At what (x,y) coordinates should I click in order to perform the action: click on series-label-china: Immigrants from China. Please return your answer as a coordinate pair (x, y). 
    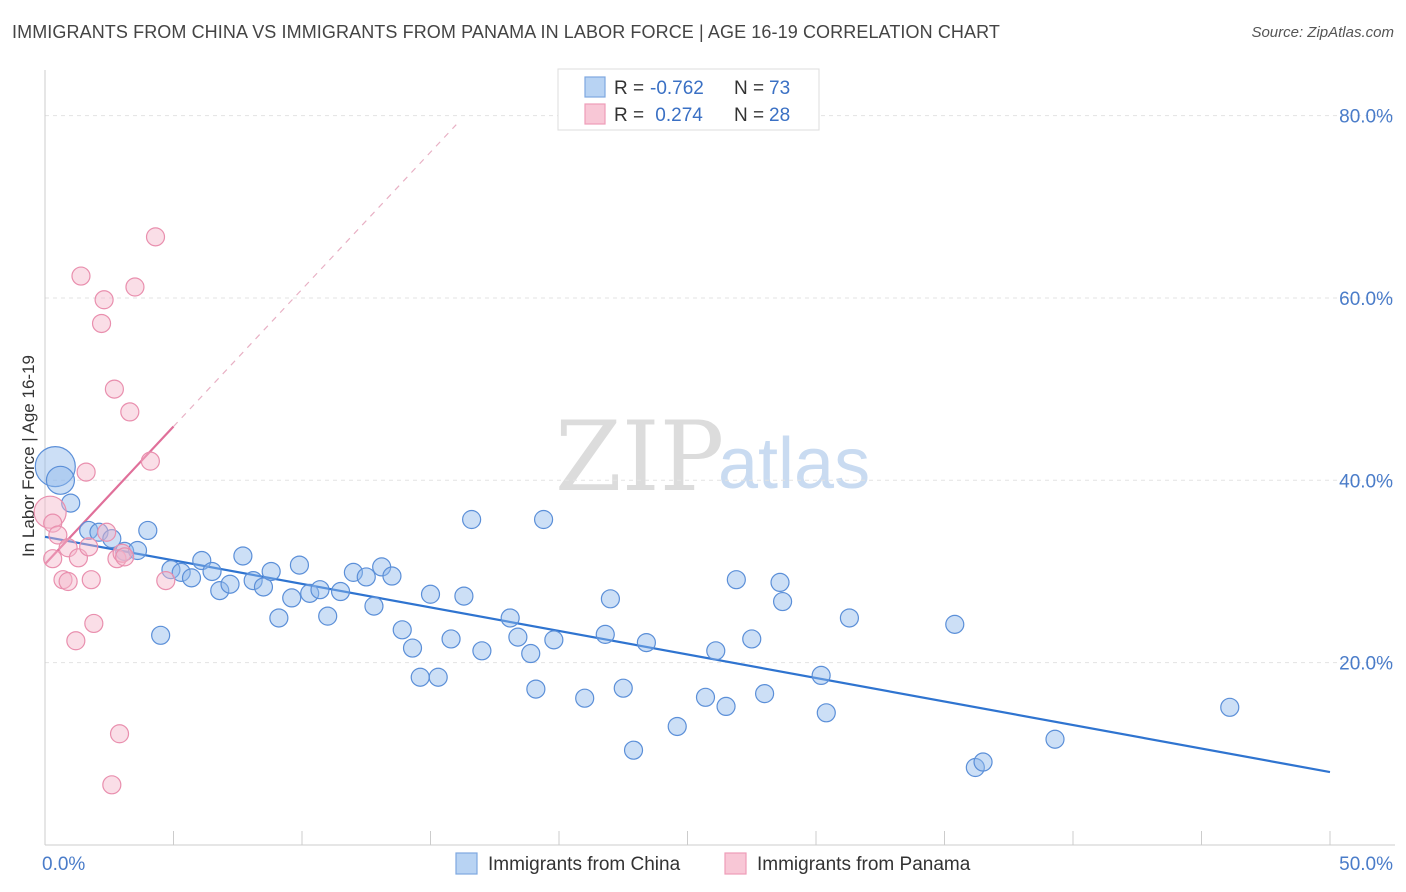
    Looking at the image, I should click on (584, 864).